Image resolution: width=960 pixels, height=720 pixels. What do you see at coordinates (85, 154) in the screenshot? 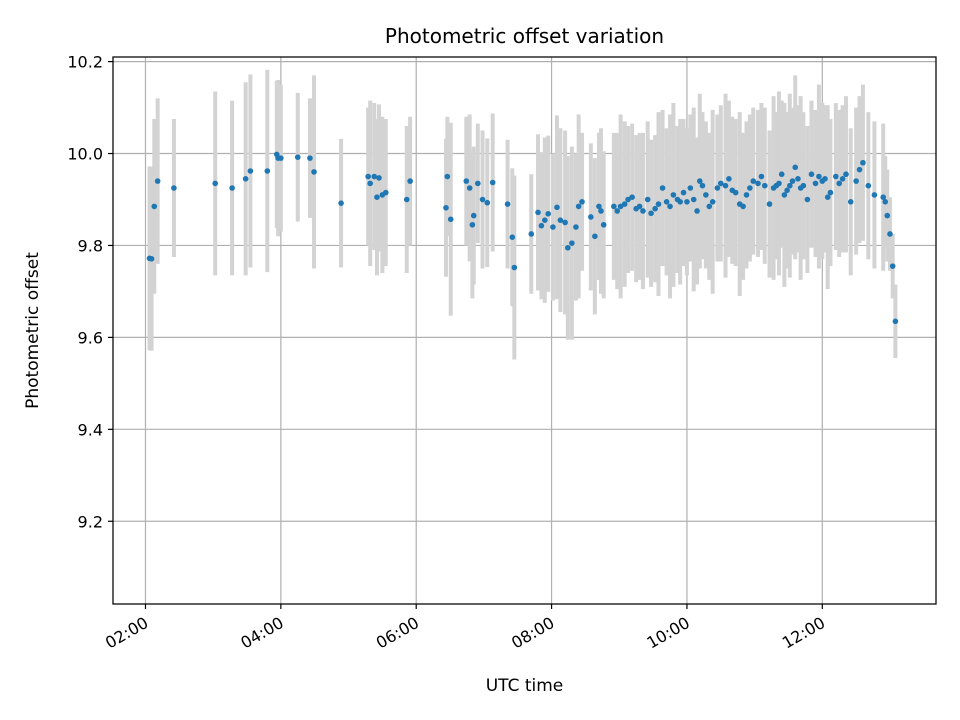
I see `y-tick-label: 10.0` at bounding box center [85, 154].